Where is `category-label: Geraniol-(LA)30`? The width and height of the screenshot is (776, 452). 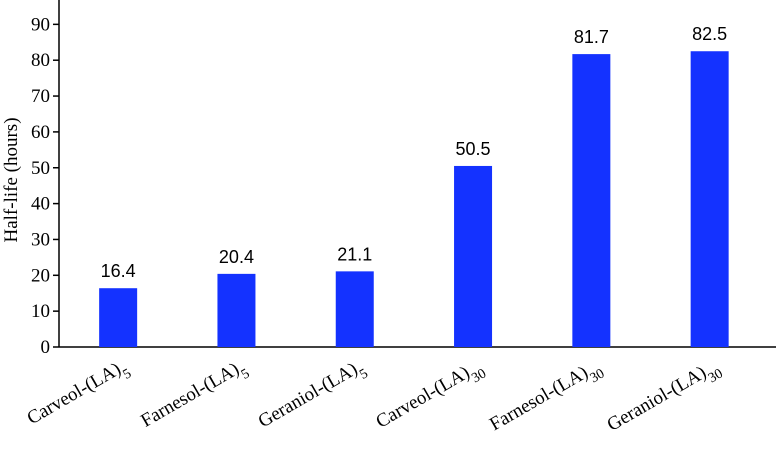
category-label: Geraniol-(LA)30 is located at coordinates (665, 398).